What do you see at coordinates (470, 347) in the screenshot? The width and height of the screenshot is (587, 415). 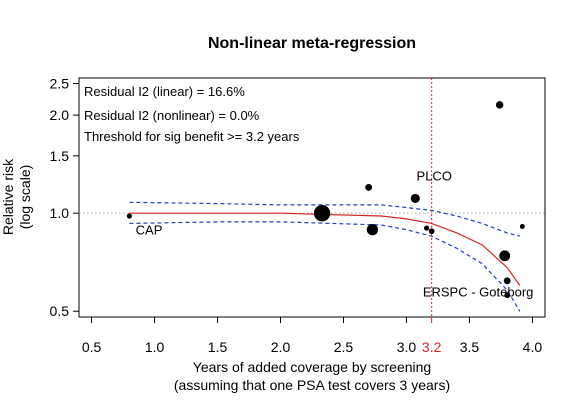 I see `x-tick-label-6: 3.5` at bounding box center [470, 347].